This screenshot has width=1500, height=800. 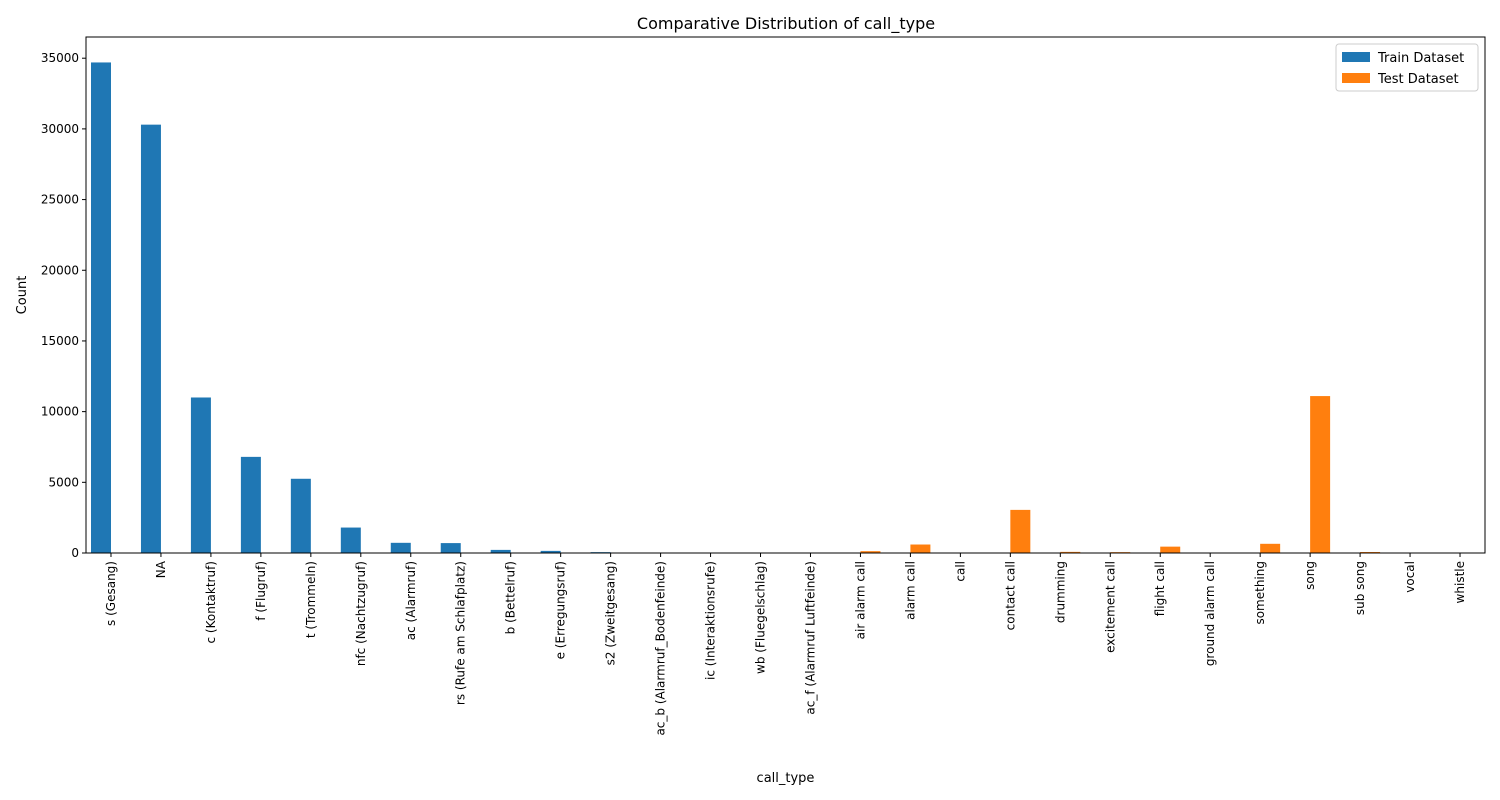 I want to click on x-tick-label: alarm call, so click(x=910, y=590).